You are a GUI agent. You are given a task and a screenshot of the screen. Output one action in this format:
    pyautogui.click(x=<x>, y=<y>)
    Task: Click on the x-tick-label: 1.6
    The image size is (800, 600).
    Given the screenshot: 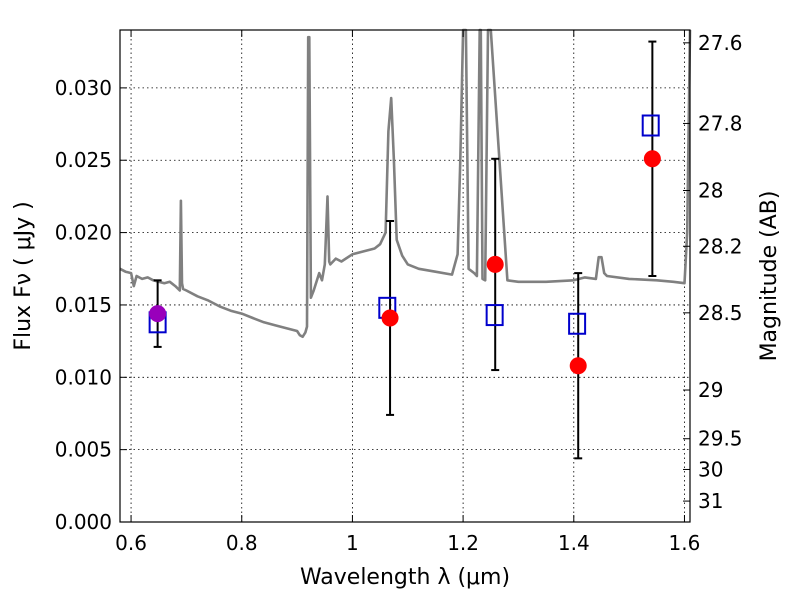 What is the action you would take?
    pyautogui.click(x=685, y=543)
    